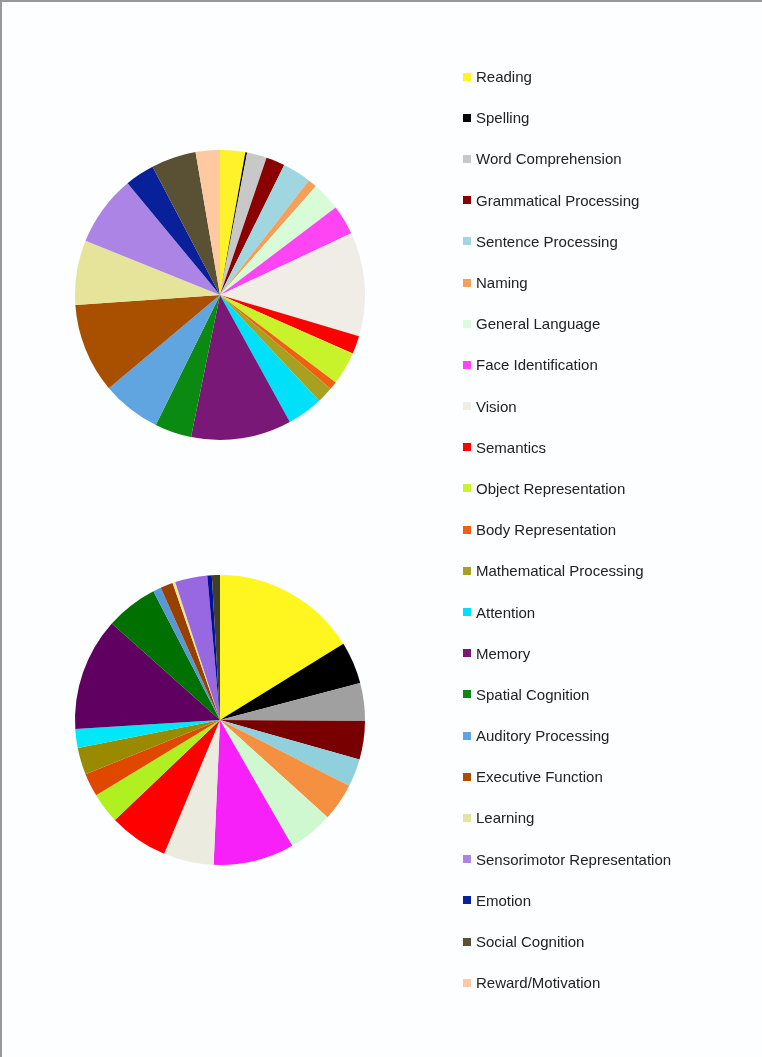  I want to click on legend-label: Spatial Cognition, so click(533, 694).